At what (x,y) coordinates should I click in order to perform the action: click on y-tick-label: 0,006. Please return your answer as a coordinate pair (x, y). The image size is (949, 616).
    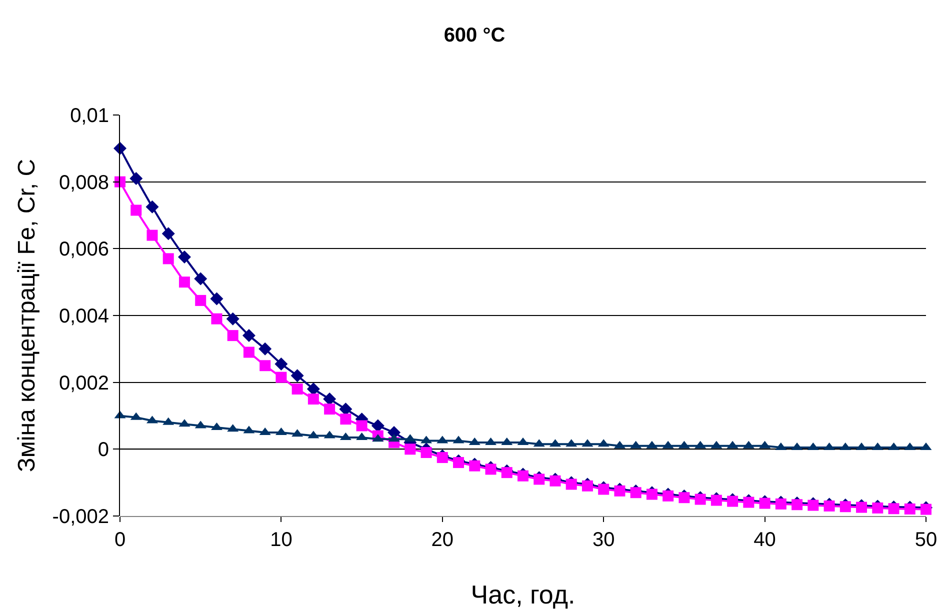
    Looking at the image, I should click on (83, 249).